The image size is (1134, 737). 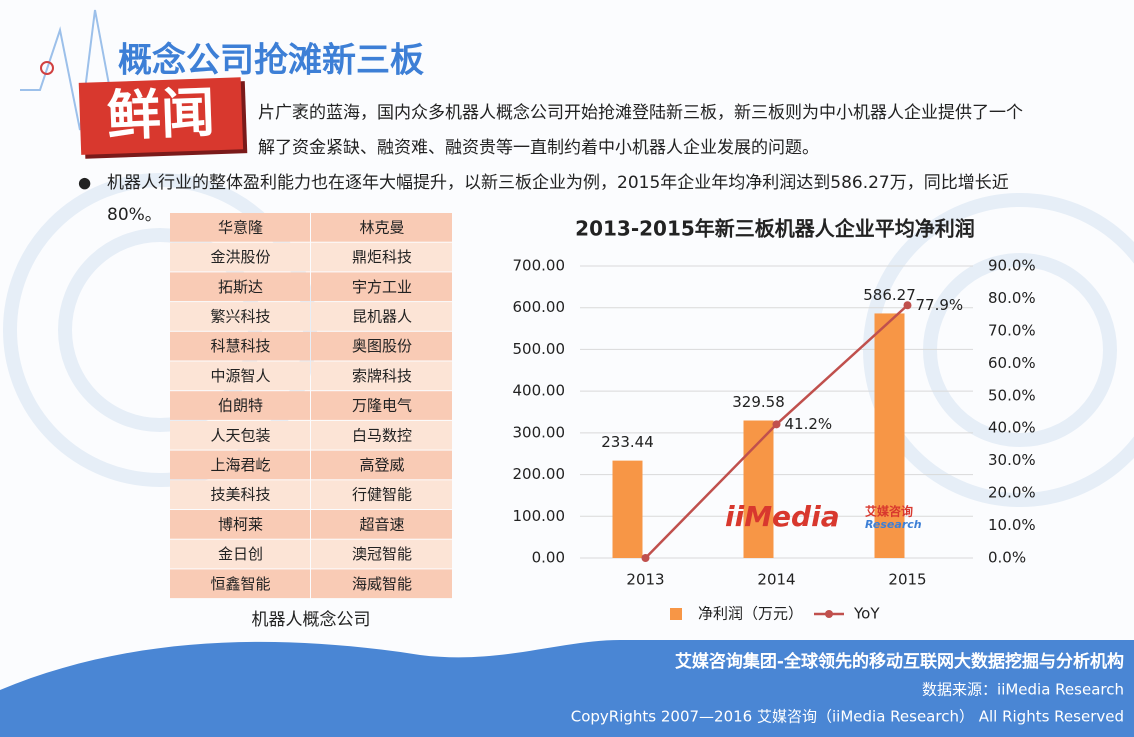 I want to click on y2-tick-label: 50.0%, so click(x=1012, y=395).